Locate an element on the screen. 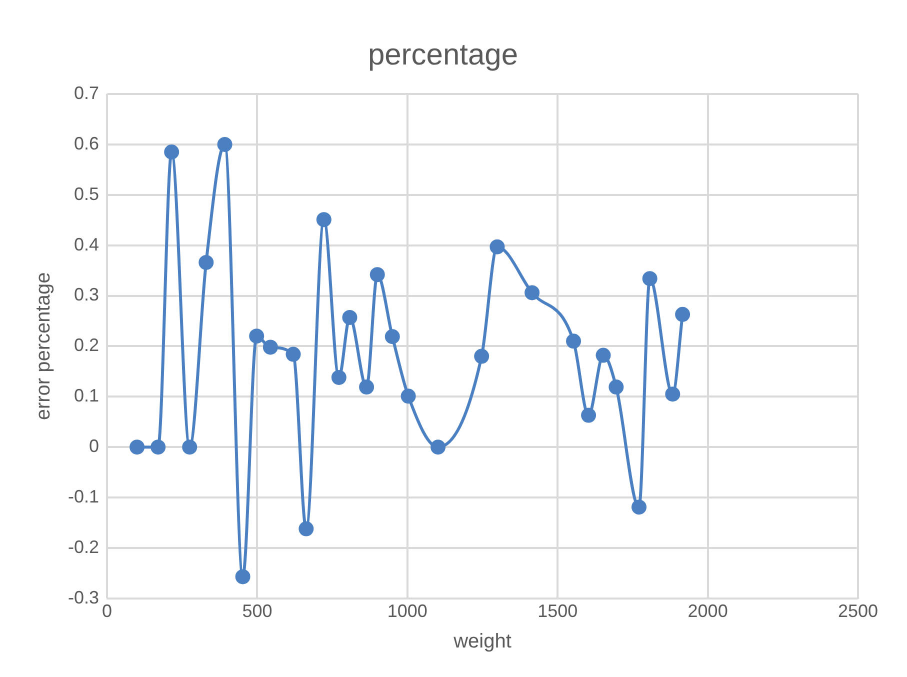 The height and width of the screenshot is (677, 907). y-tick-label: 0 is located at coordinates (94, 446).